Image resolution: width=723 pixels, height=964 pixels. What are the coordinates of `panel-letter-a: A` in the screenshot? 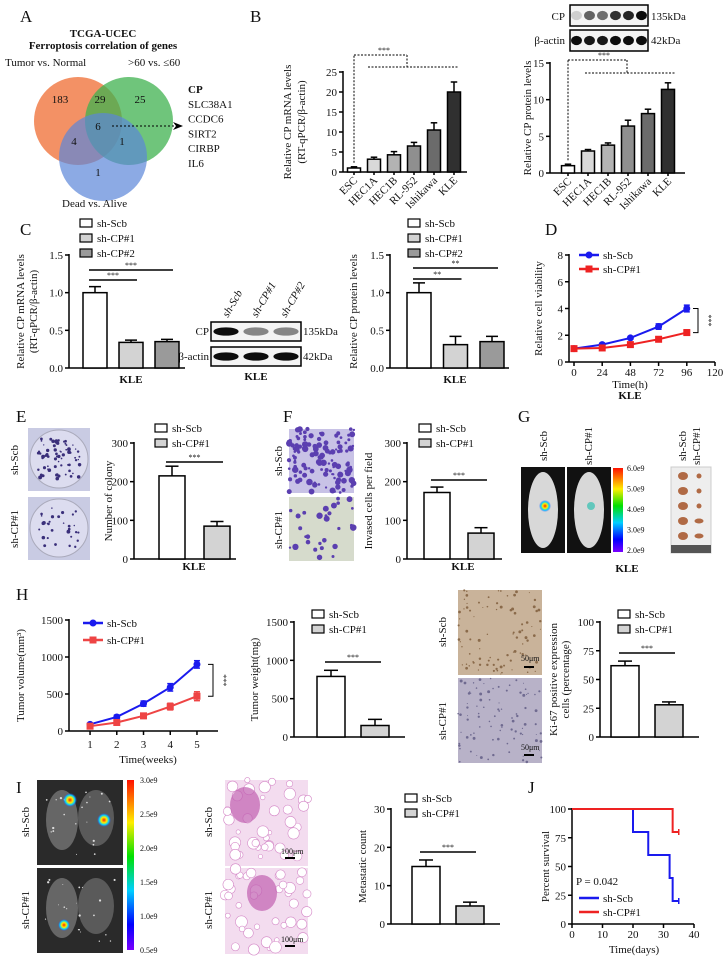 It's located at (26, 16).